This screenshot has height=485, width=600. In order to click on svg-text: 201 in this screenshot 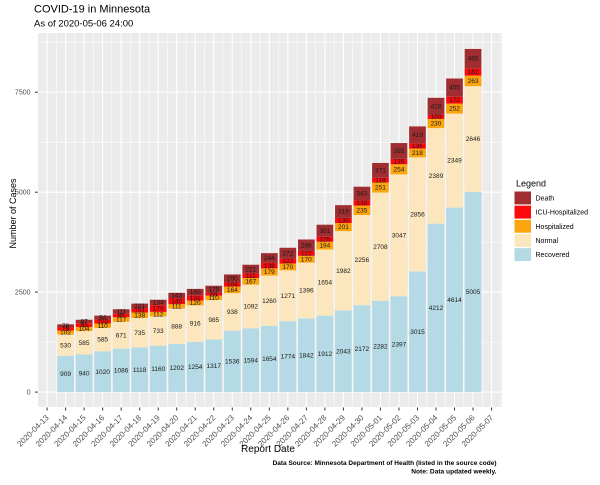, I will do `click(343, 227)`.